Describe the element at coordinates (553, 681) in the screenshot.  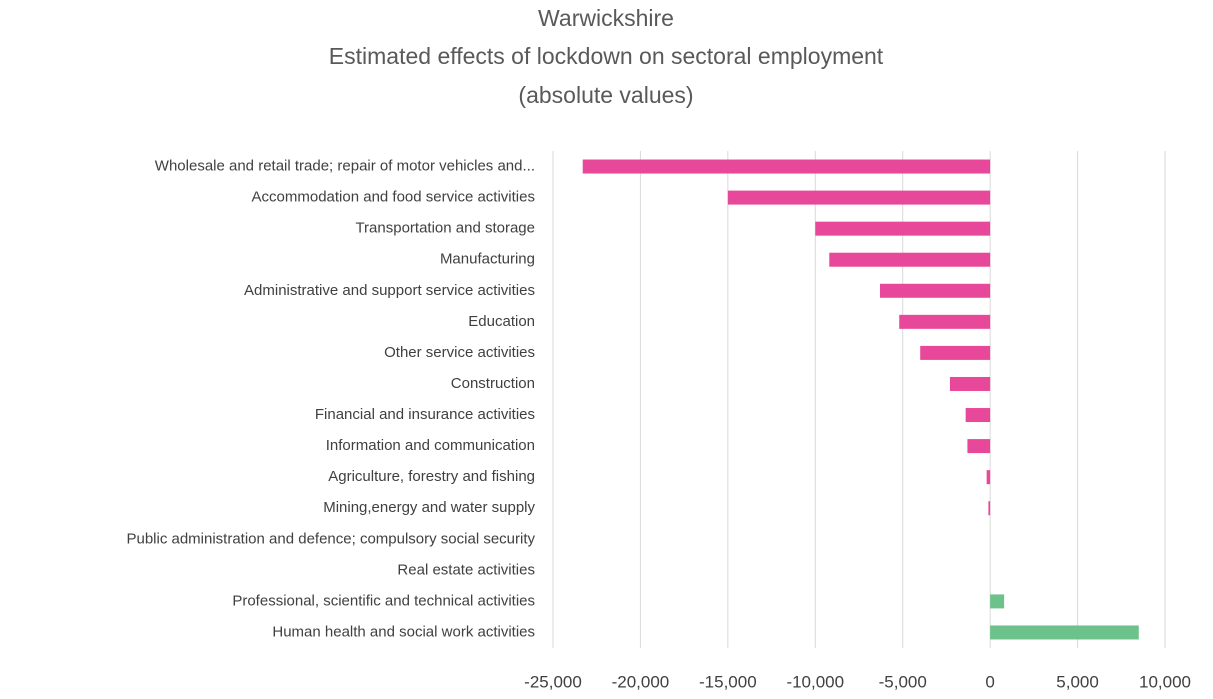
I see `x-tick-label: -25,000` at that location.